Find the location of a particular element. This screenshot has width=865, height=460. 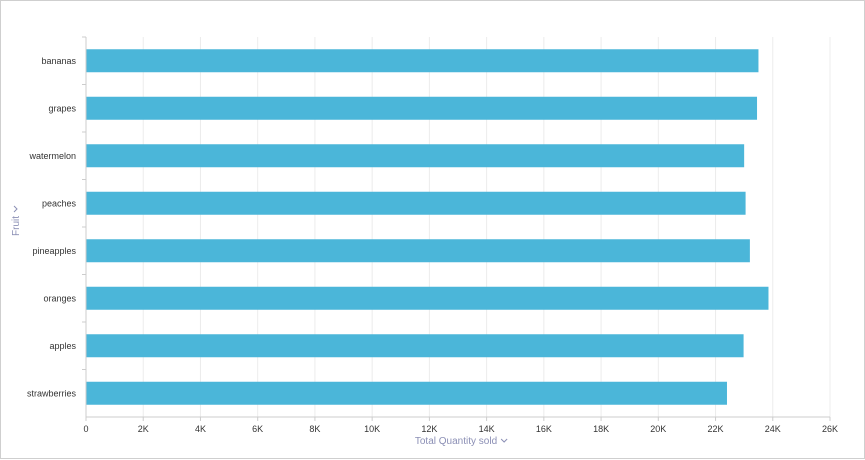

y-category-label: peaches is located at coordinates (59, 203).